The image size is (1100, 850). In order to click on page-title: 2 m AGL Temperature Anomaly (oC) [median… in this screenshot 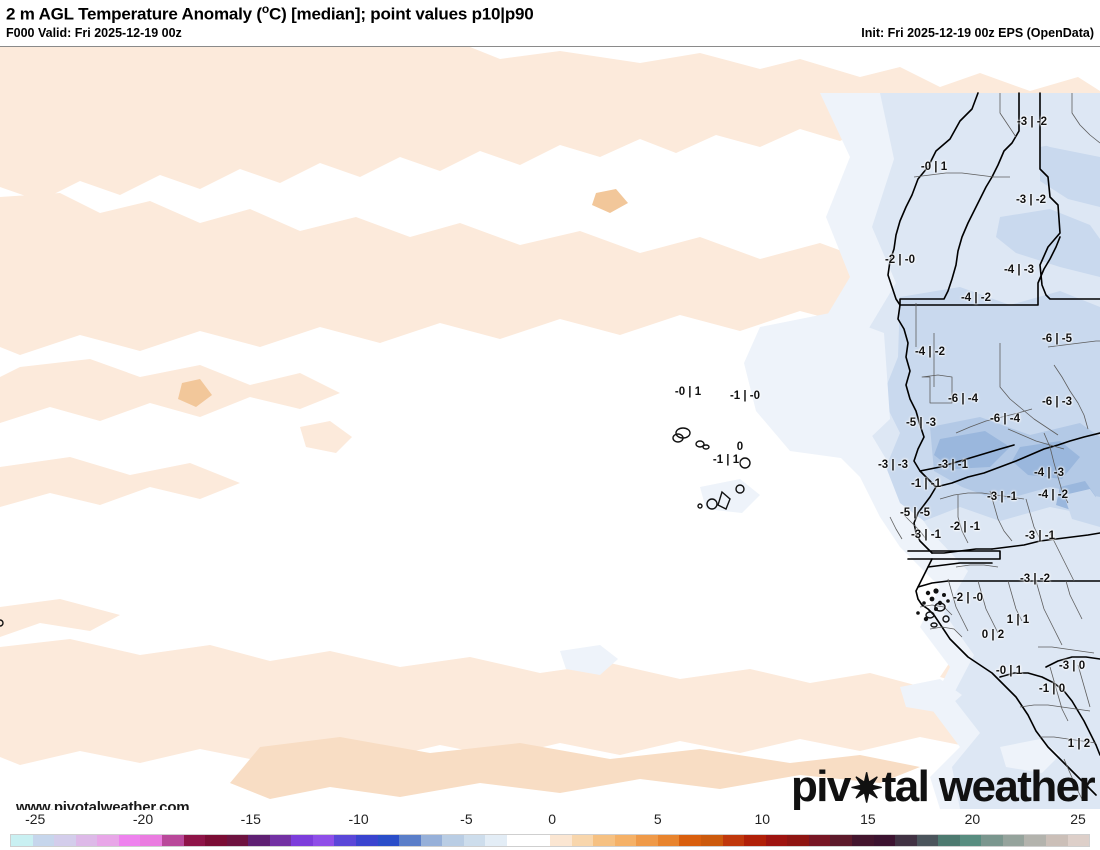, I will do `click(270, 13)`.